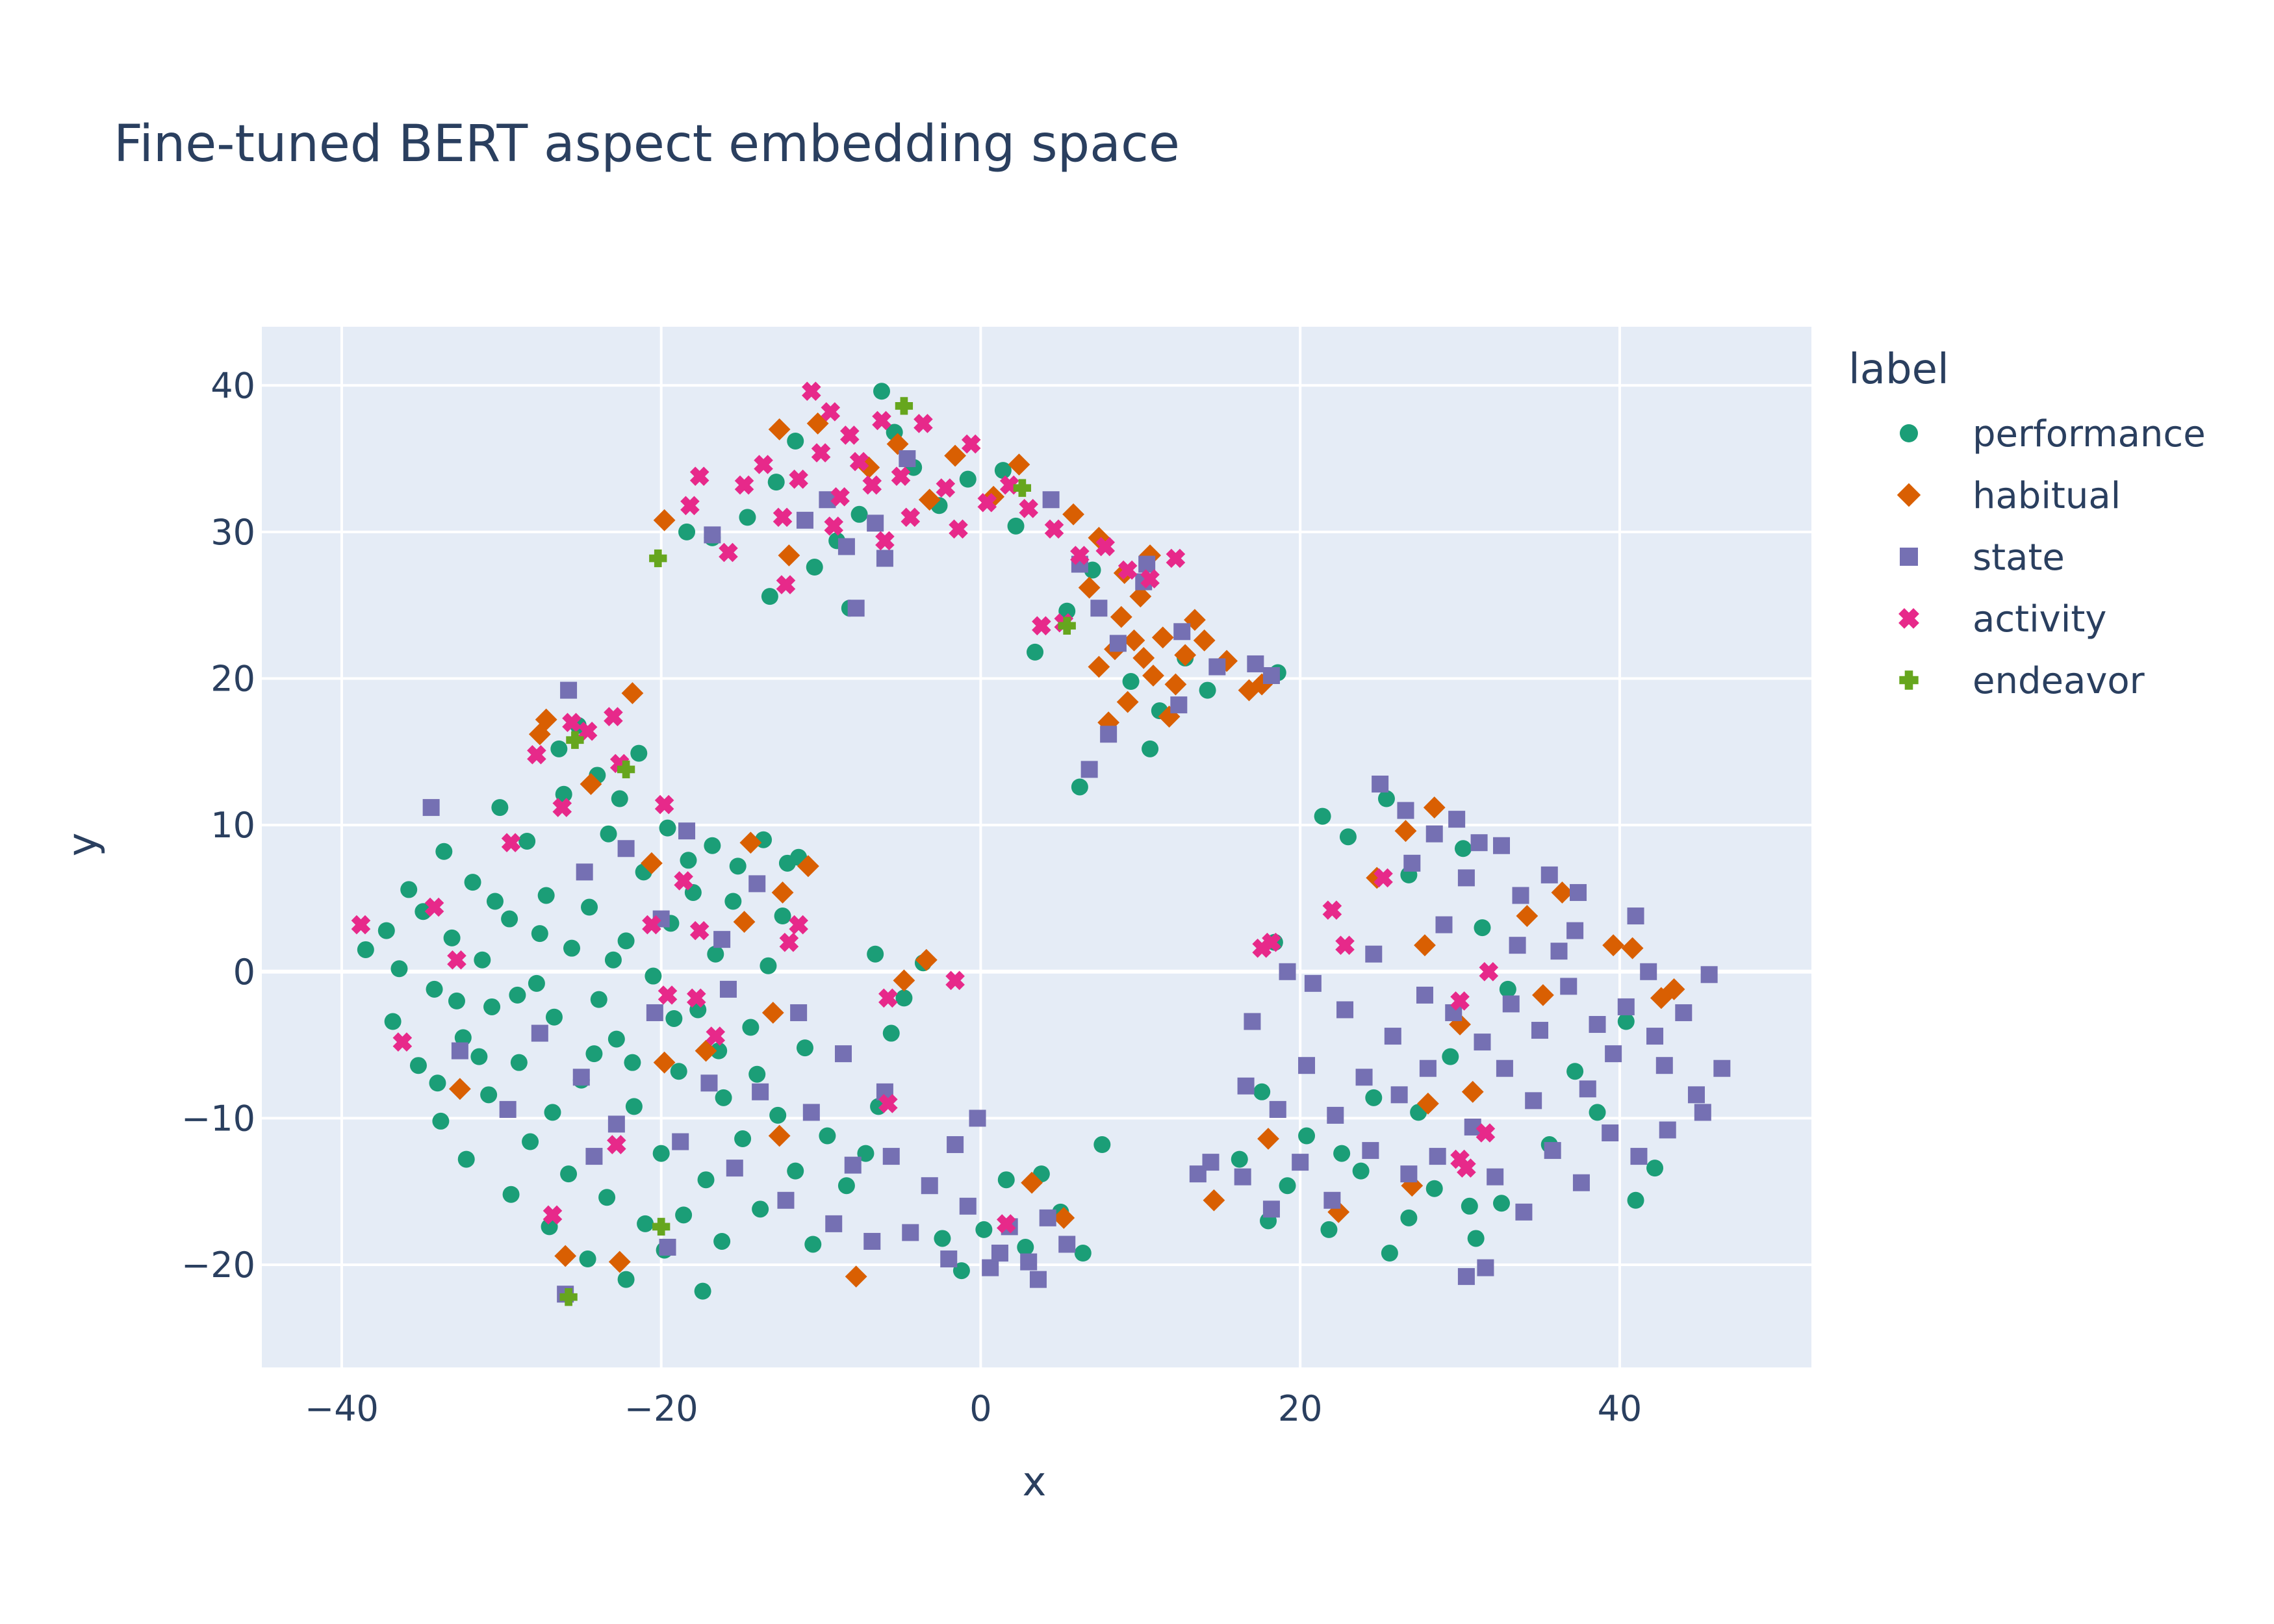 The height and width of the screenshot is (1624, 2274). I want to click on legend-item-endeavor: endeavor, so click(2022, 681).